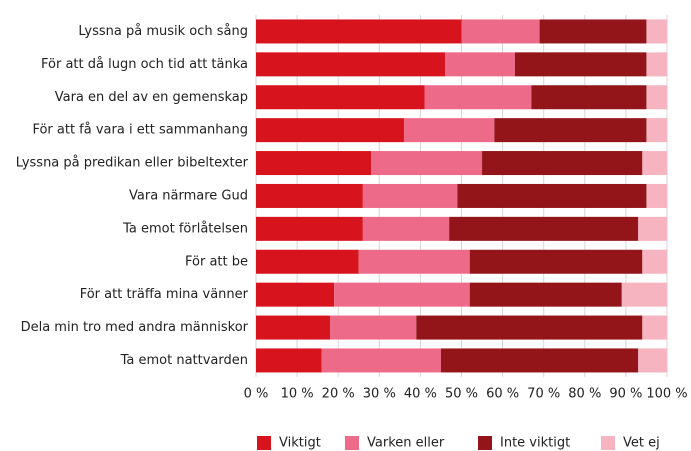 The width and height of the screenshot is (691, 451). Describe the element at coordinates (163, 31) in the screenshot. I see `y-tick-label: Lyssna på musik och sång` at that location.